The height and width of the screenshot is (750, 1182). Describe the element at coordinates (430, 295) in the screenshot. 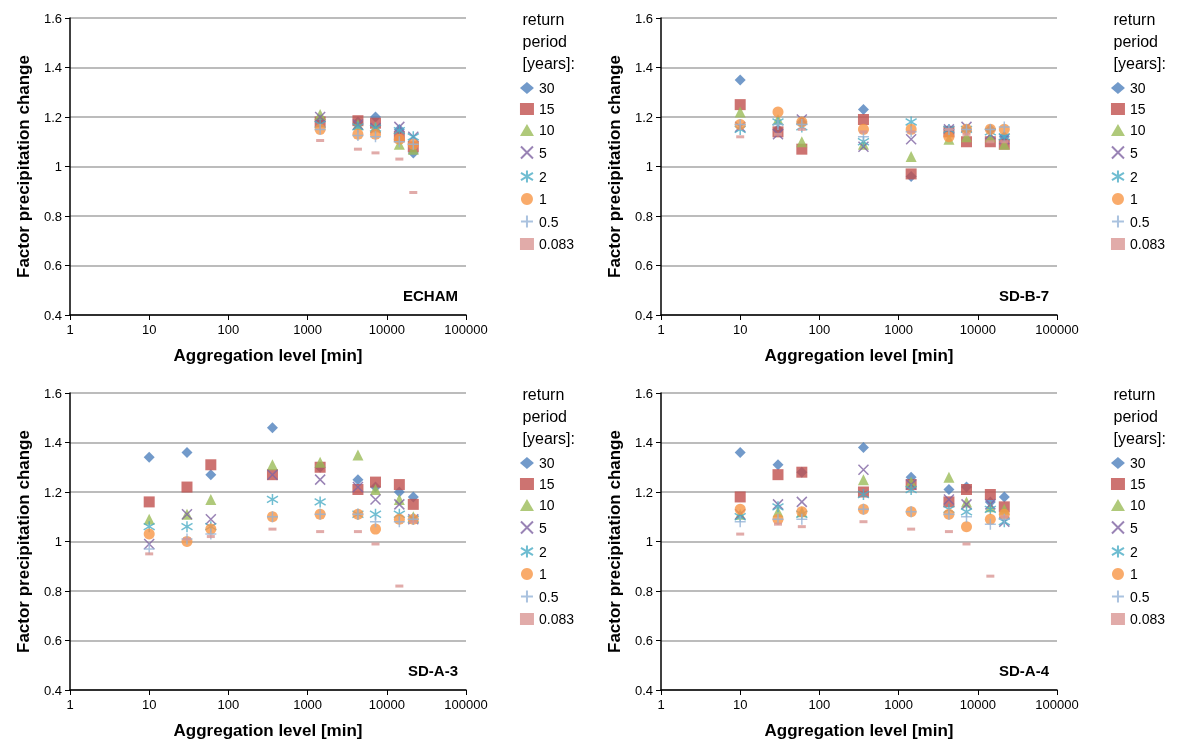

I see `annotation: ECHAM` at that location.